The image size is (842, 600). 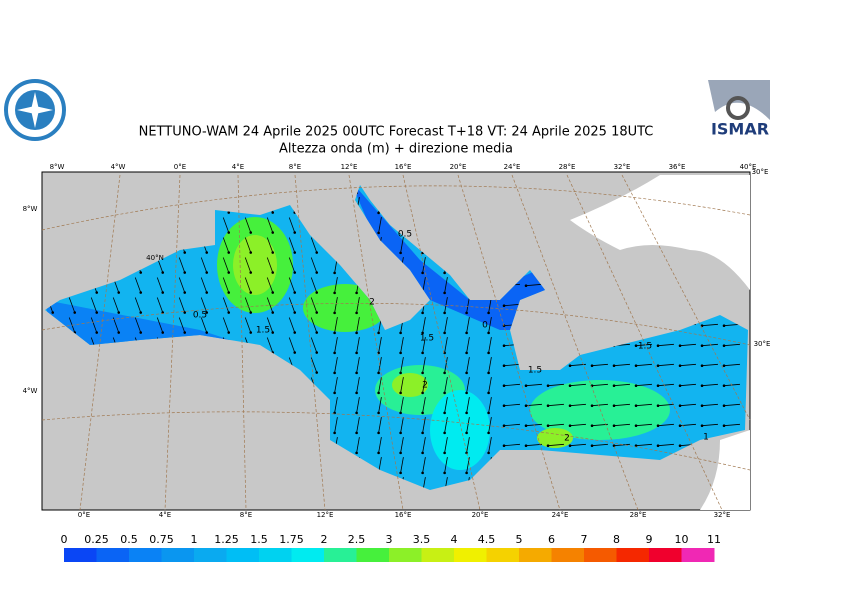 I want to click on legend-label: 4.5, so click(x=487, y=539).